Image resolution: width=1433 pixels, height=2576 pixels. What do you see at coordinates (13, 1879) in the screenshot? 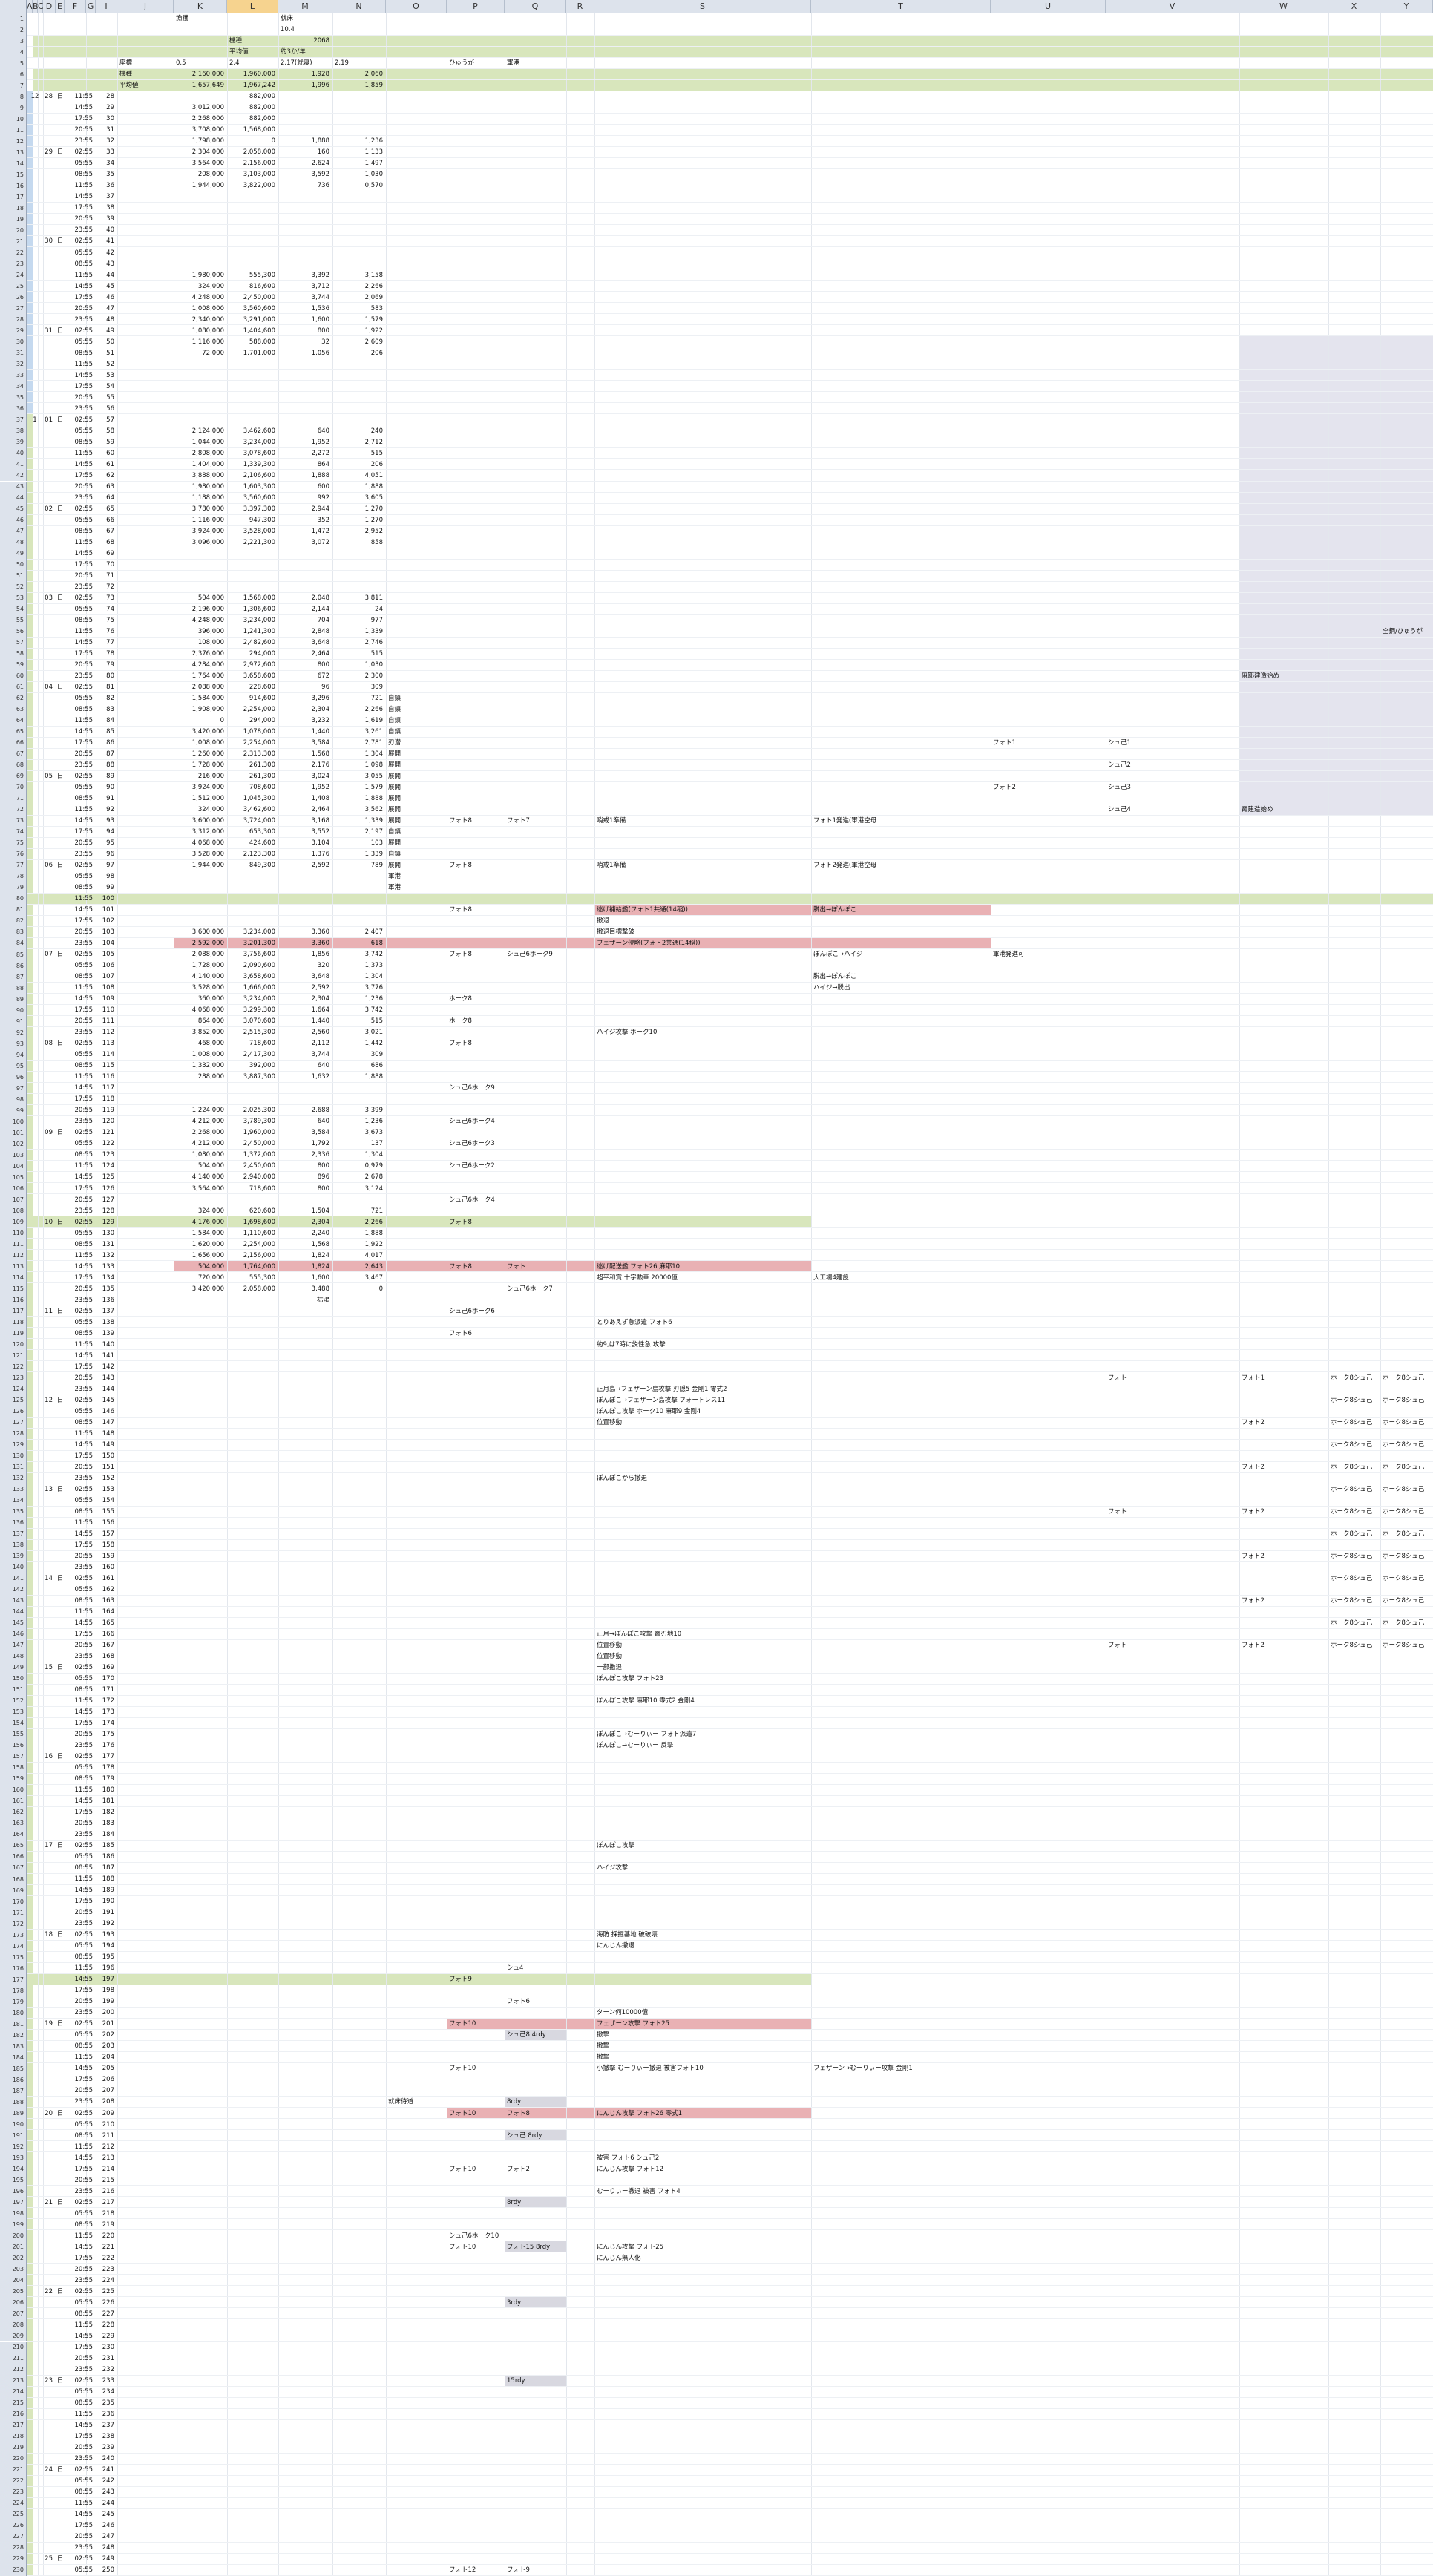
I see `row-header: 168` at bounding box center [13, 1879].